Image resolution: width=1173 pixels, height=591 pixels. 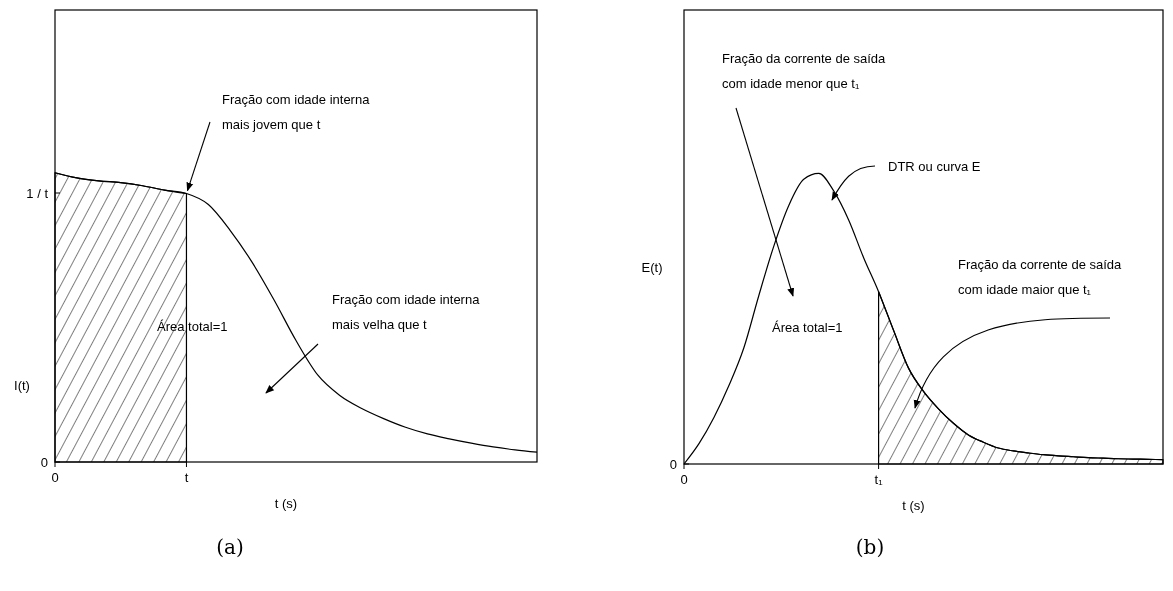 I want to click on annotation: Fração da corrente de saída com idade maior que t₁, so click(x=1040, y=277).